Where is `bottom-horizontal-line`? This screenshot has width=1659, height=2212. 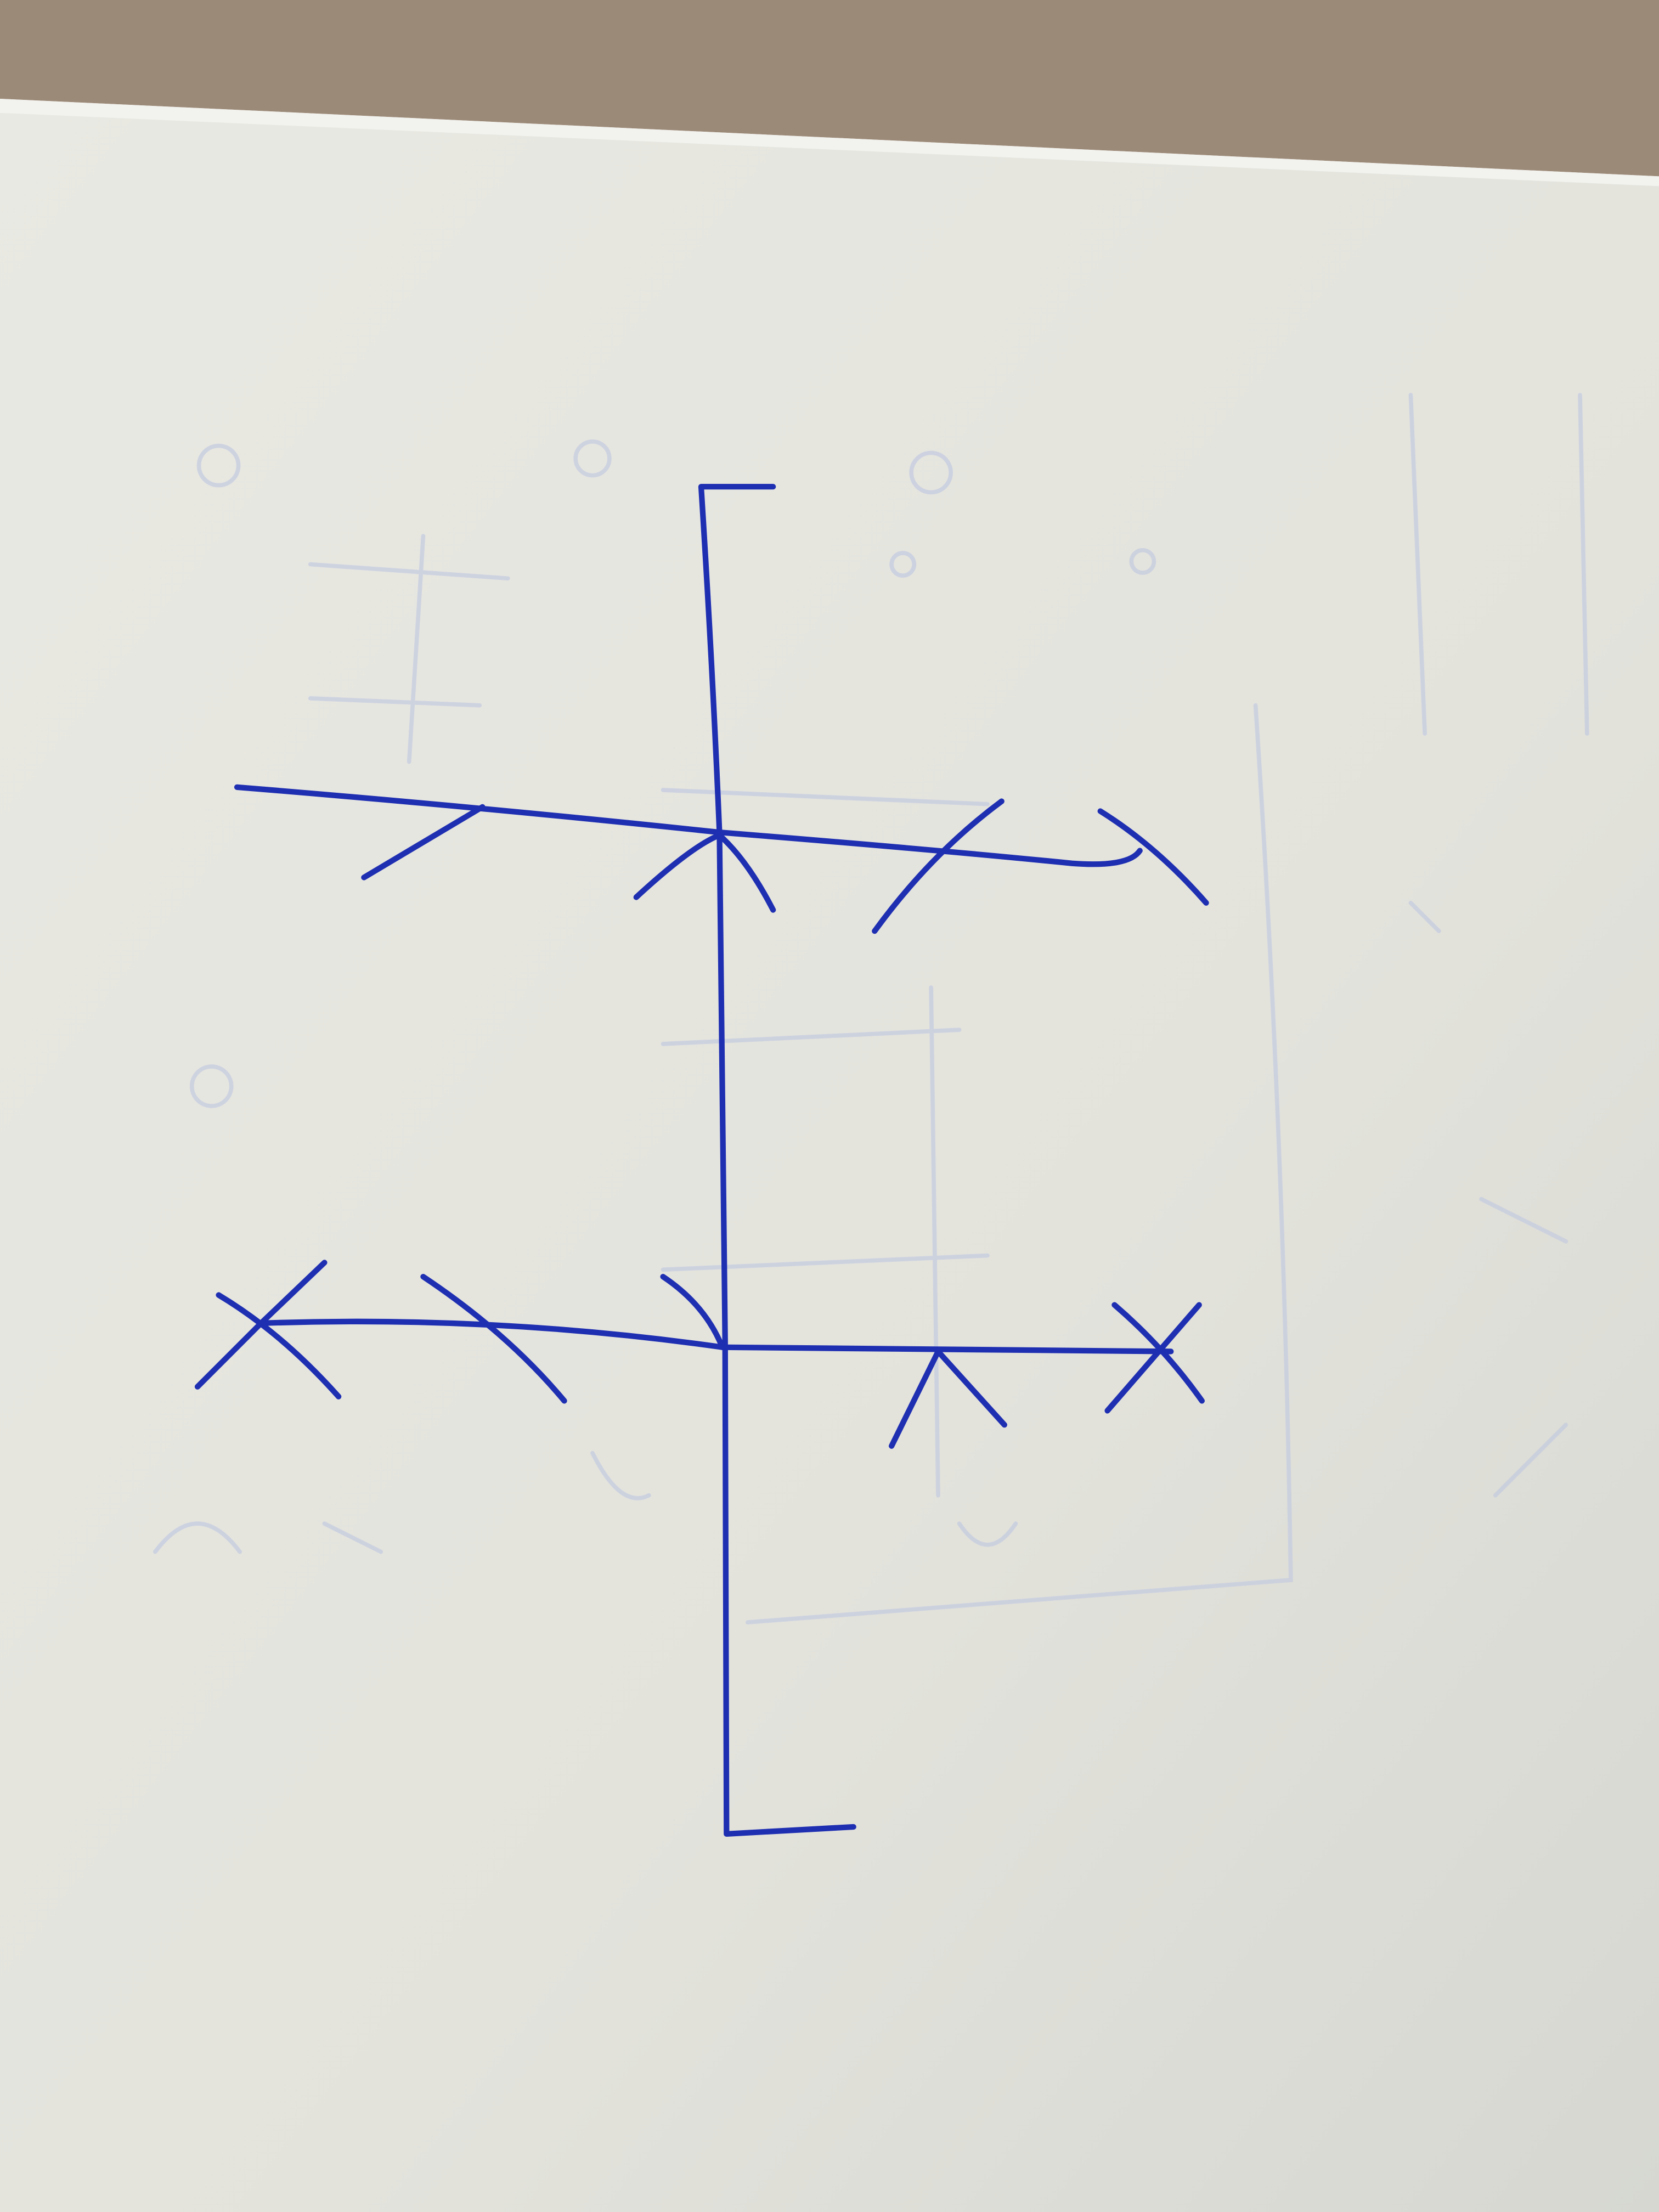
bottom-horizontal-line is located at coordinates (716, 1336).